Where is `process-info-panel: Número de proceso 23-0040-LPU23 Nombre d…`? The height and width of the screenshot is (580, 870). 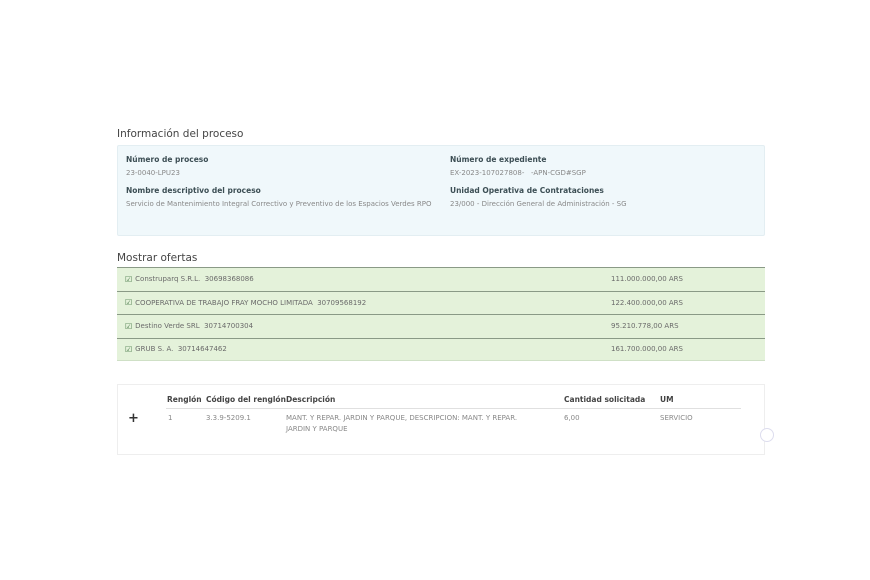 process-info-panel: Número de proceso 23-0040-LPU23 Nombre d… is located at coordinates (441, 190).